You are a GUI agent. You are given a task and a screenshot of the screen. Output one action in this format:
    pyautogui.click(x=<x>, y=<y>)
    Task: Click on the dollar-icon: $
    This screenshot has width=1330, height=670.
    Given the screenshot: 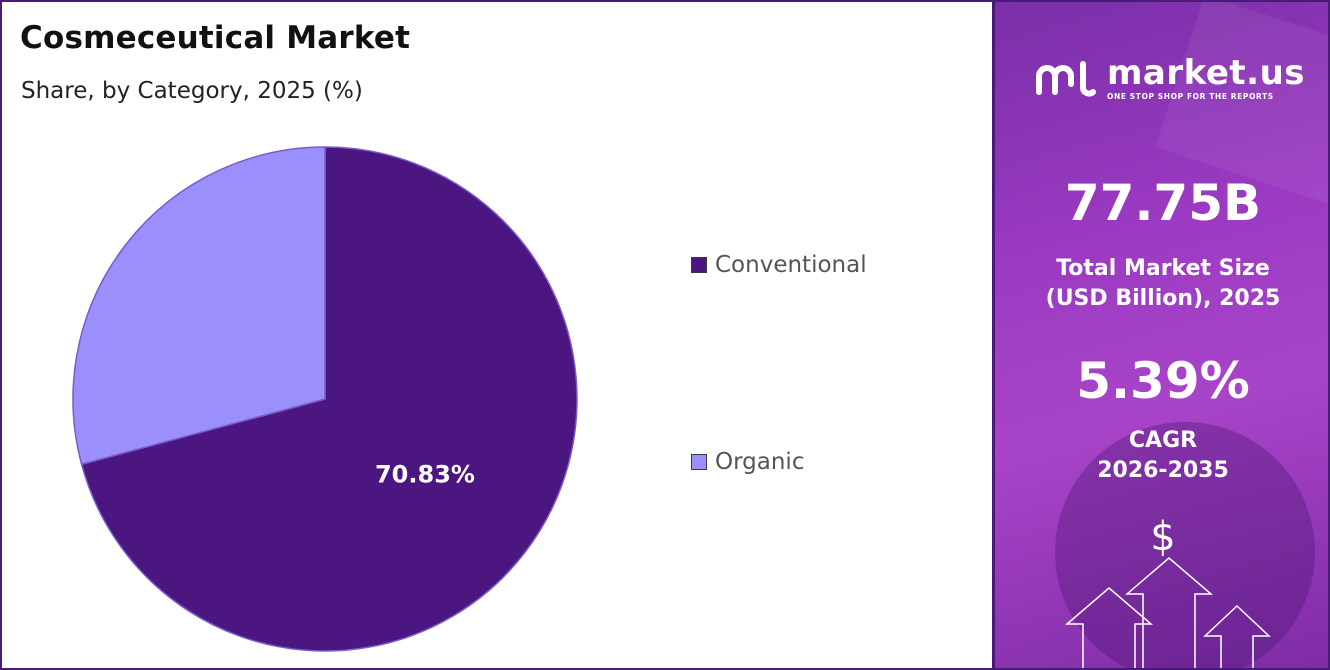 What is the action you would take?
    pyautogui.click(x=1163, y=537)
    